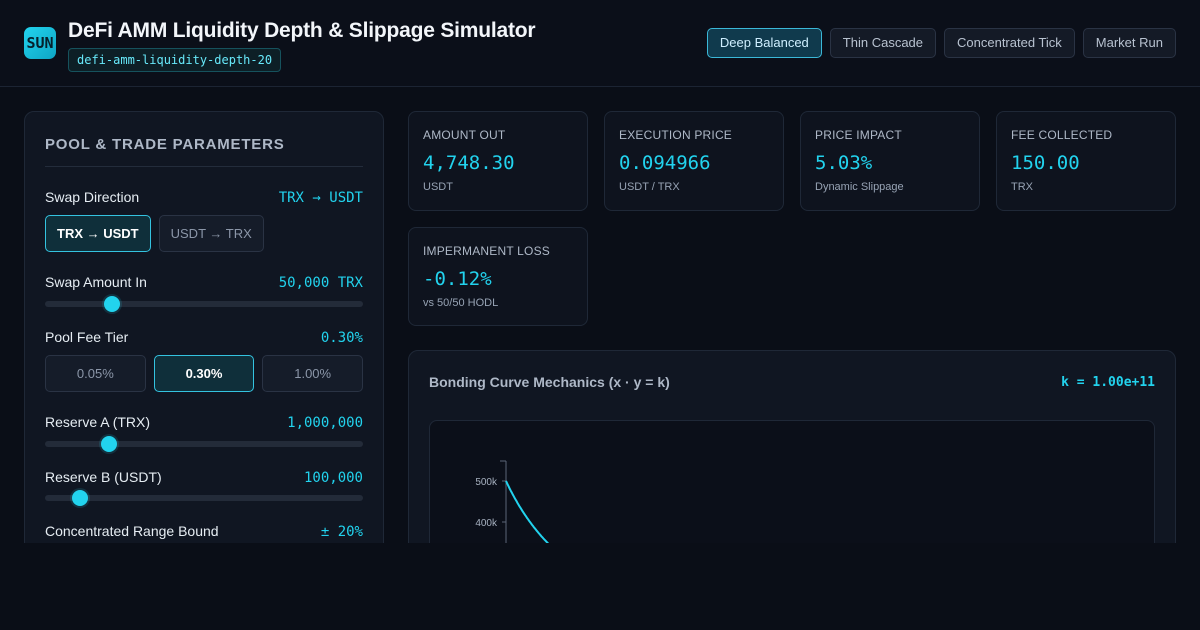  Describe the element at coordinates (549, 382) in the screenshot. I see `curve-title: Bonding Curve Mechanics (x · y = k)` at that location.